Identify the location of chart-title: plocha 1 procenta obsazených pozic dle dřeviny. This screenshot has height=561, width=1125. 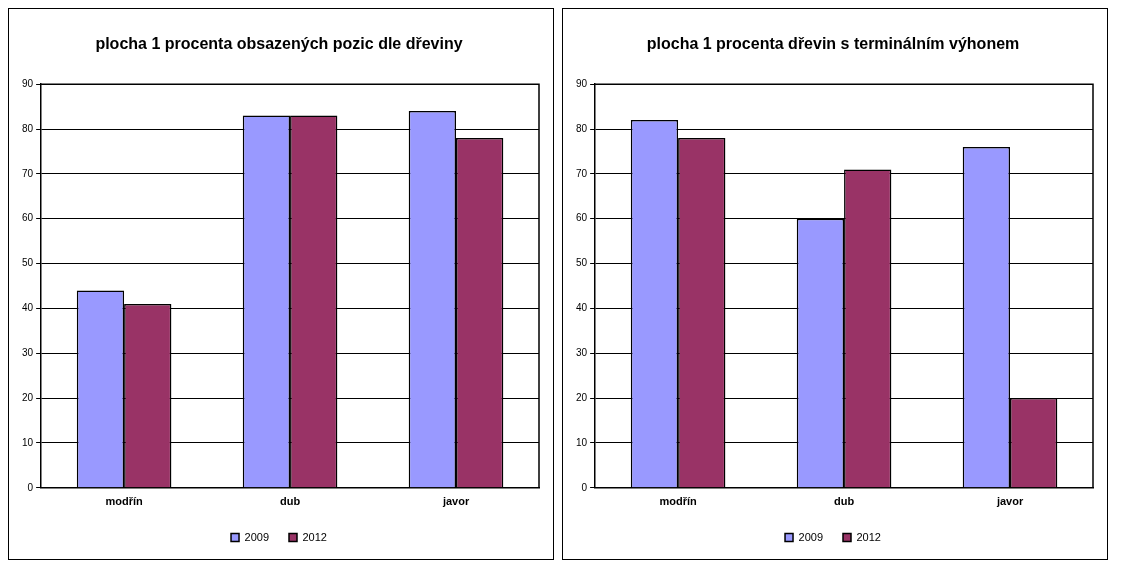
(279, 44).